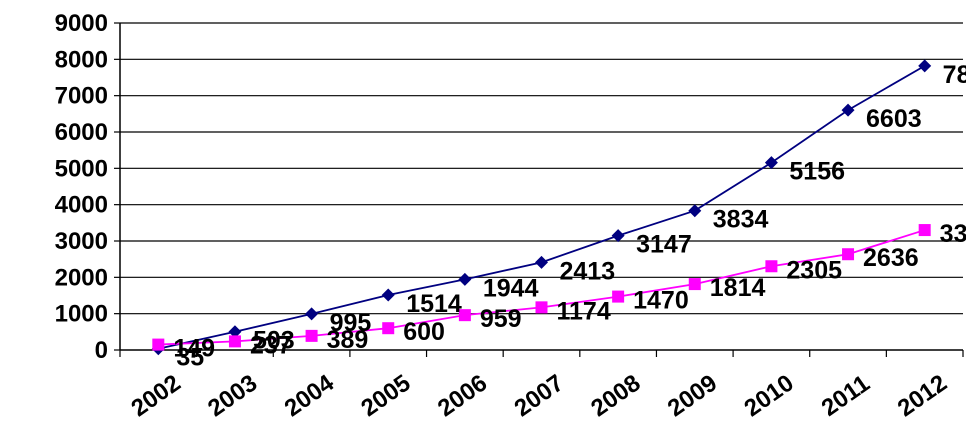  Describe the element at coordinates (155, 395) in the screenshot. I see `xtick-label-2002: 2002` at that location.